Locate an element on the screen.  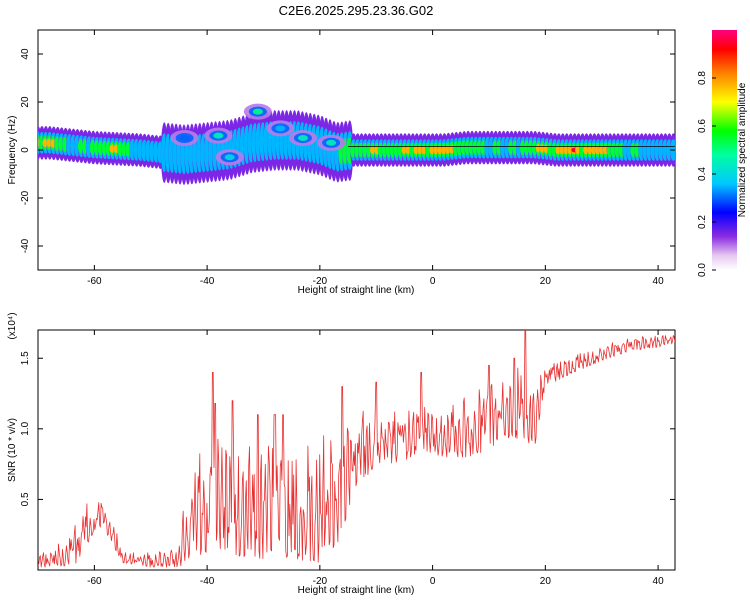
spectrogram-x-axis-label: Height of straight line (km) is located at coordinates (356, 290).